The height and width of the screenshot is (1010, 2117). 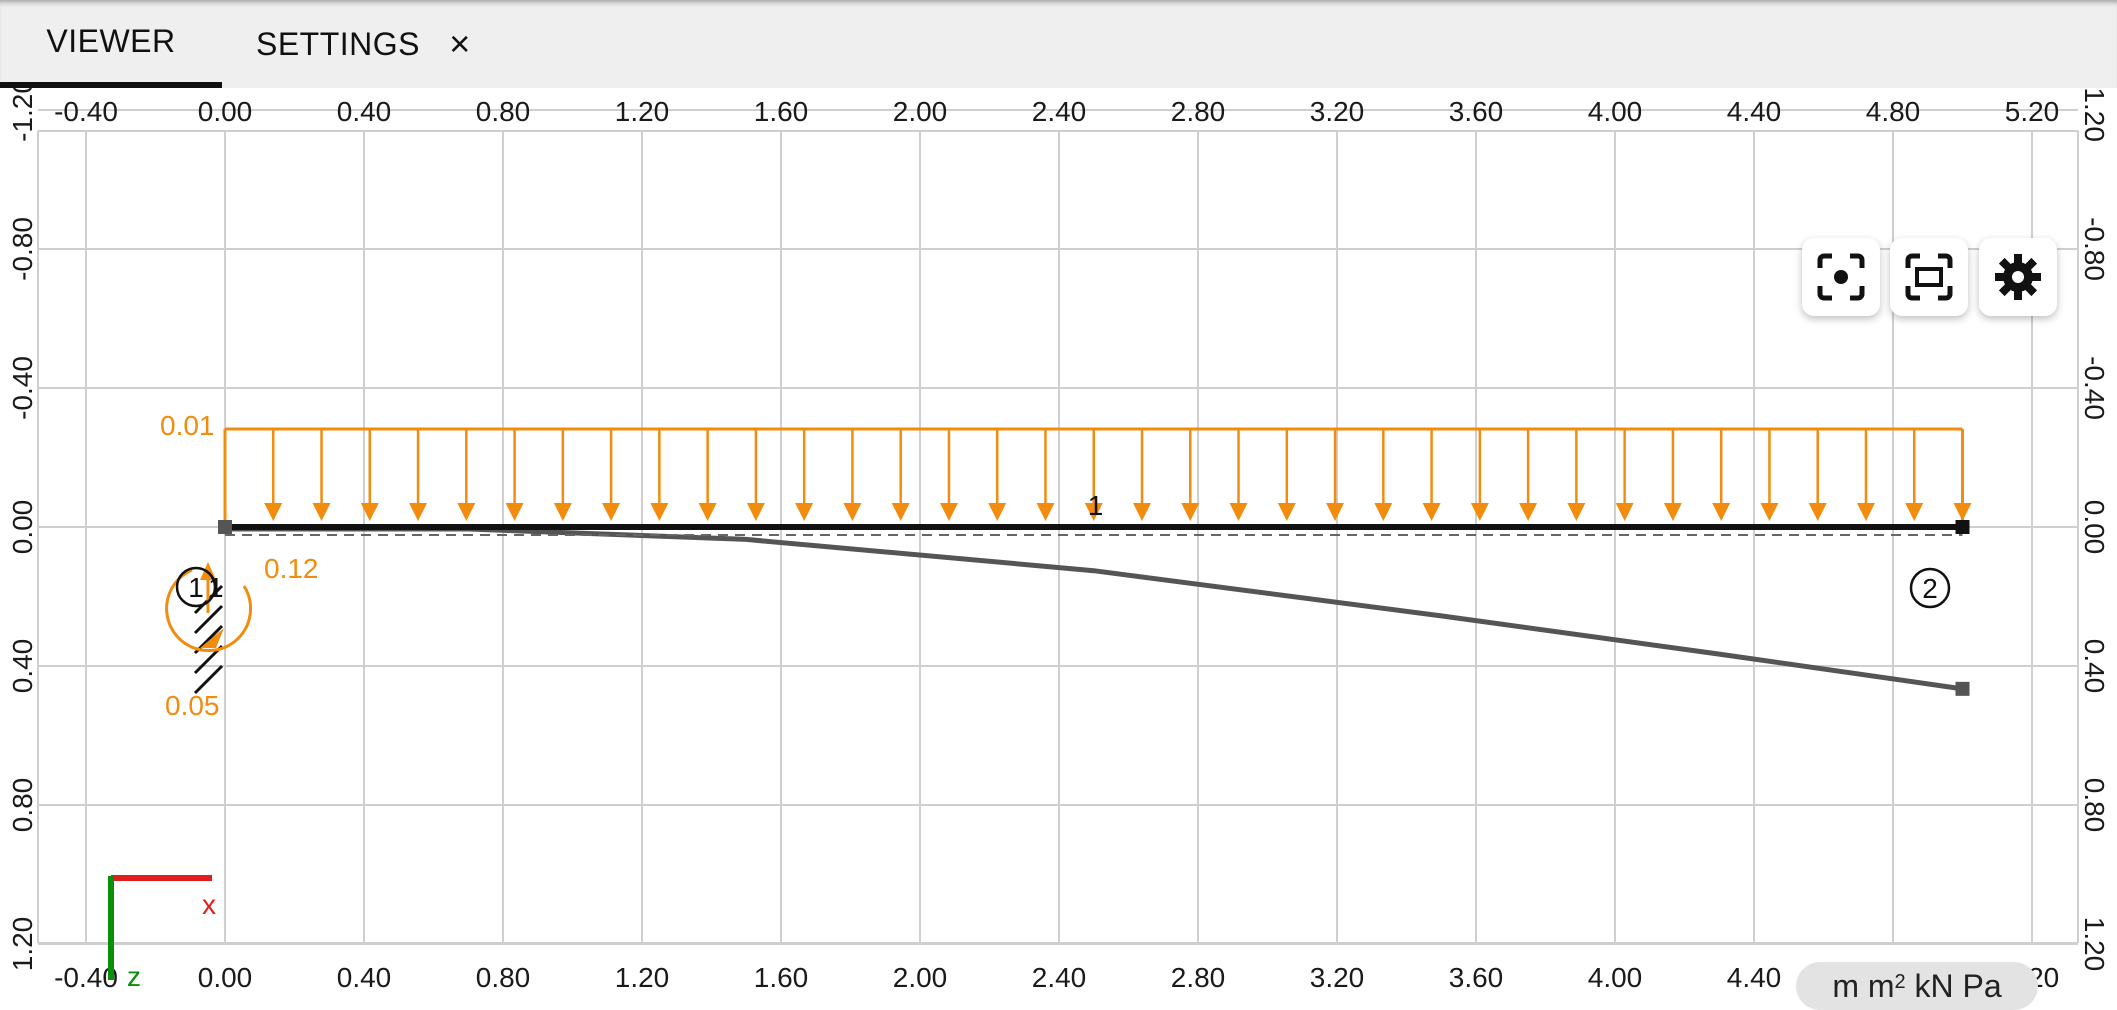 I want to click on moment-reaction-label: 0.05, so click(x=192, y=705).